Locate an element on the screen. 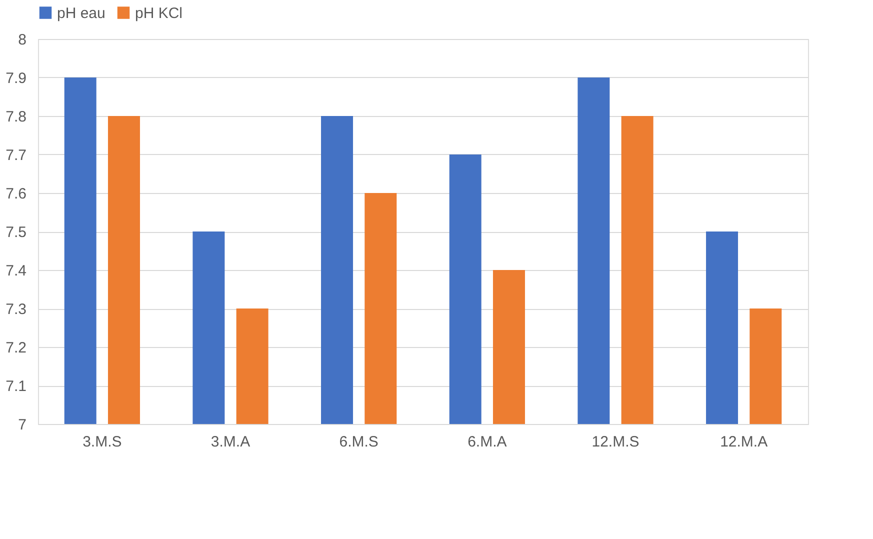 The height and width of the screenshot is (539, 873). x-tick-label: 12.M.S is located at coordinates (616, 442).